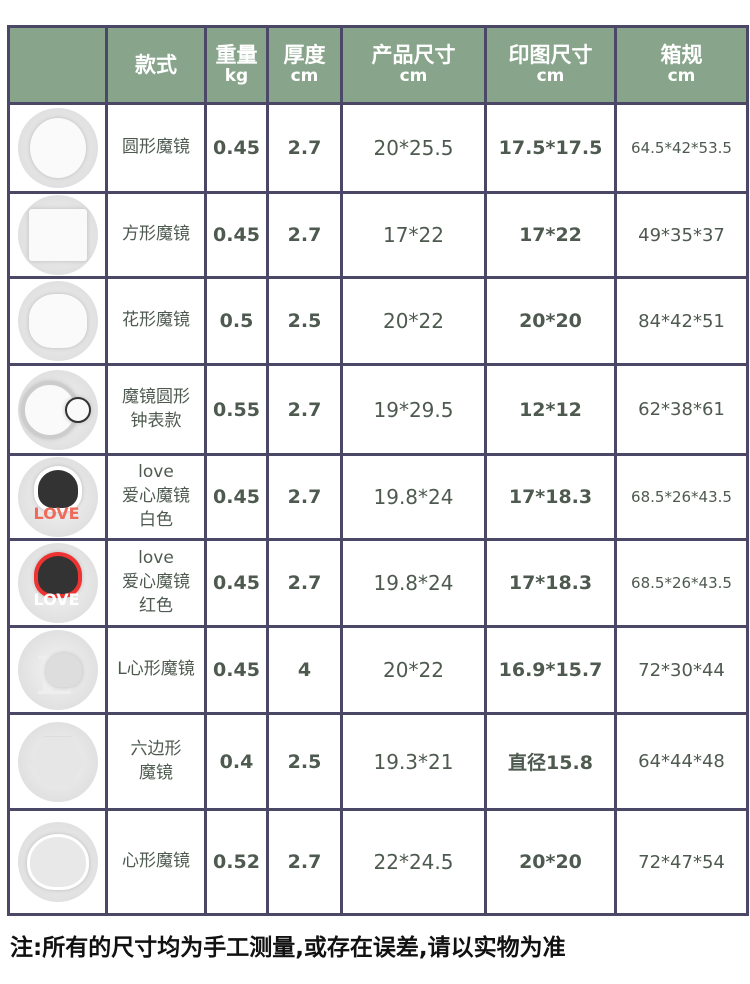  Describe the element at coordinates (304, 65) in the screenshot. I see `header-thickness: 厚度 cm` at that location.